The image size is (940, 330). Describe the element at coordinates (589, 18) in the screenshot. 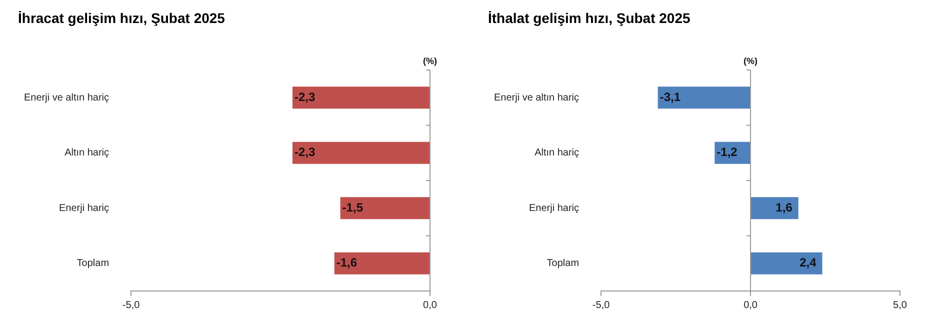

I see `chart-title: İthalat gelişim hızı, Şubat 2025` at that location.